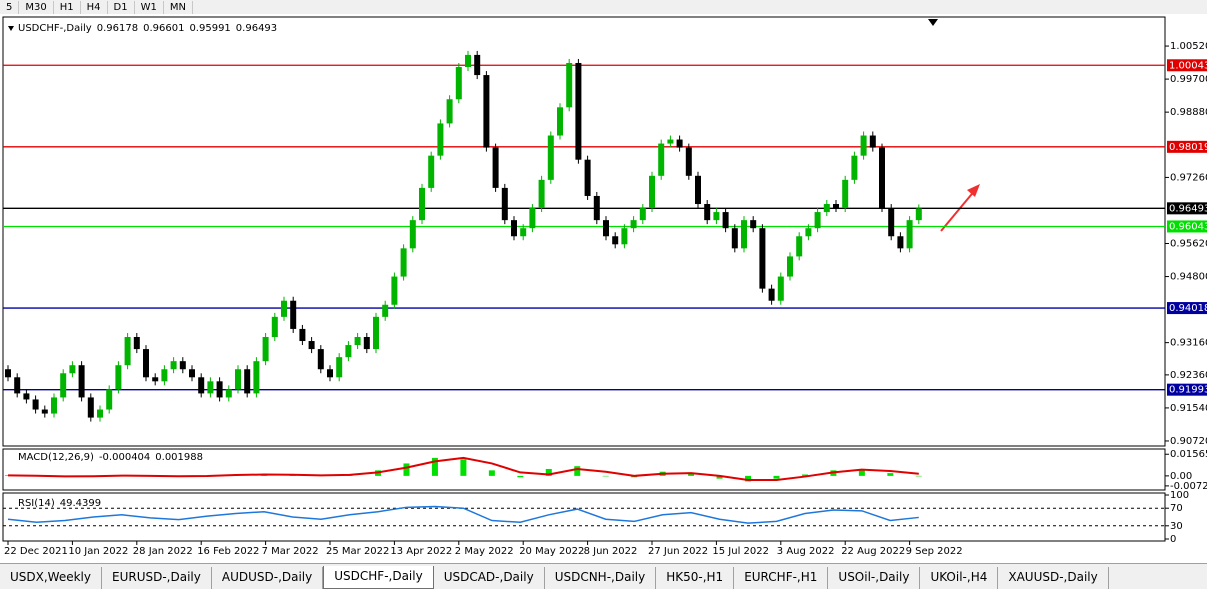 Image resolution: width=1207 pixels, height=589 pixels. I want to click on chart-tab: USDX,Weekly, so click(51, 578).